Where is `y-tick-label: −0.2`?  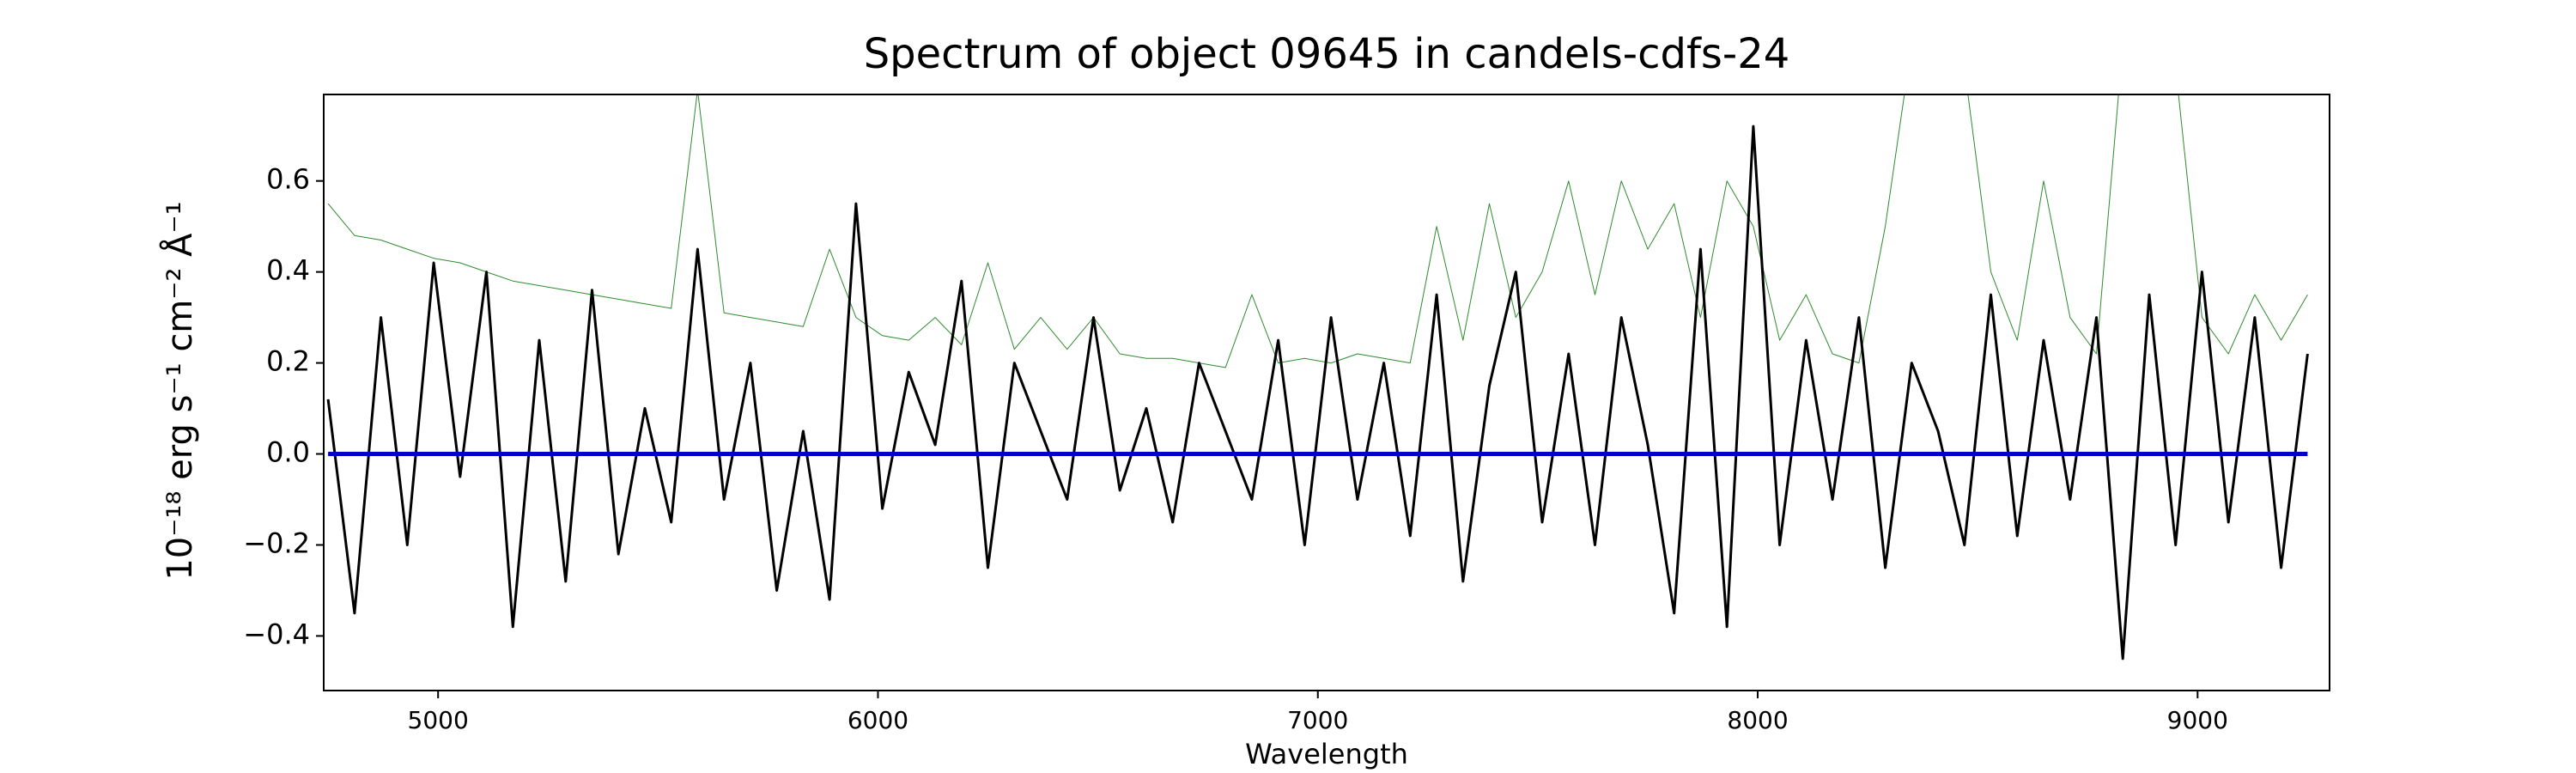
y-tick-label: −0.2 is located at coordinates (276, 542).